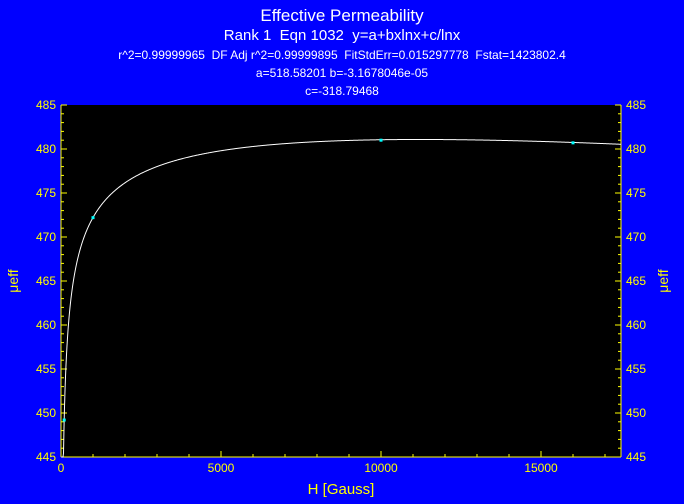 This screenshot has height=504, width=684. I want to click on y-tick-label-left: 460, so click(46, 325).